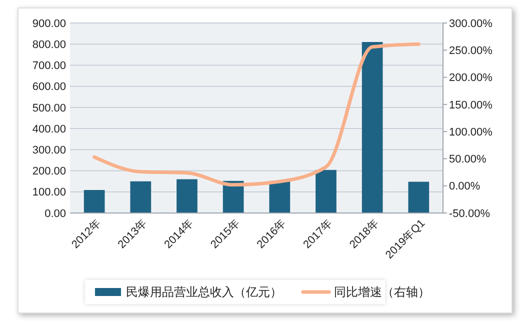 The width and height of the screenshot is (520, 321). What do you see at coordinates (464, 186) in the screenshot?
I see `y2-tick-label: 0.00%` at bounding box center [464, 186].